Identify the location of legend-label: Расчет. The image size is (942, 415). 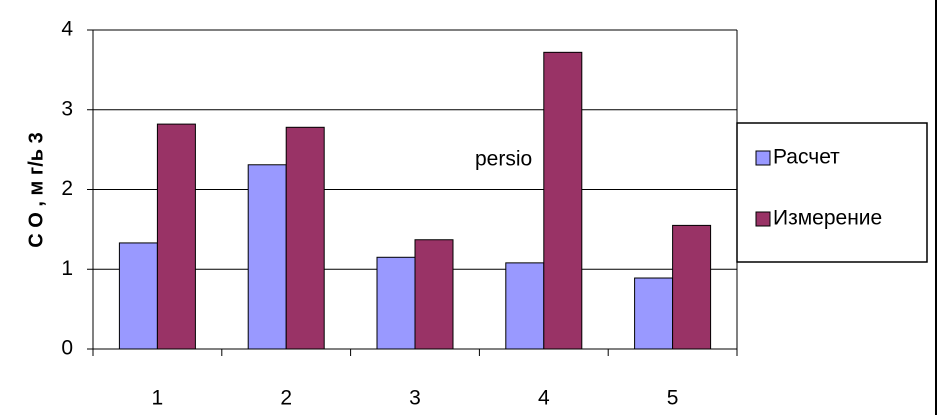
(806, 157).